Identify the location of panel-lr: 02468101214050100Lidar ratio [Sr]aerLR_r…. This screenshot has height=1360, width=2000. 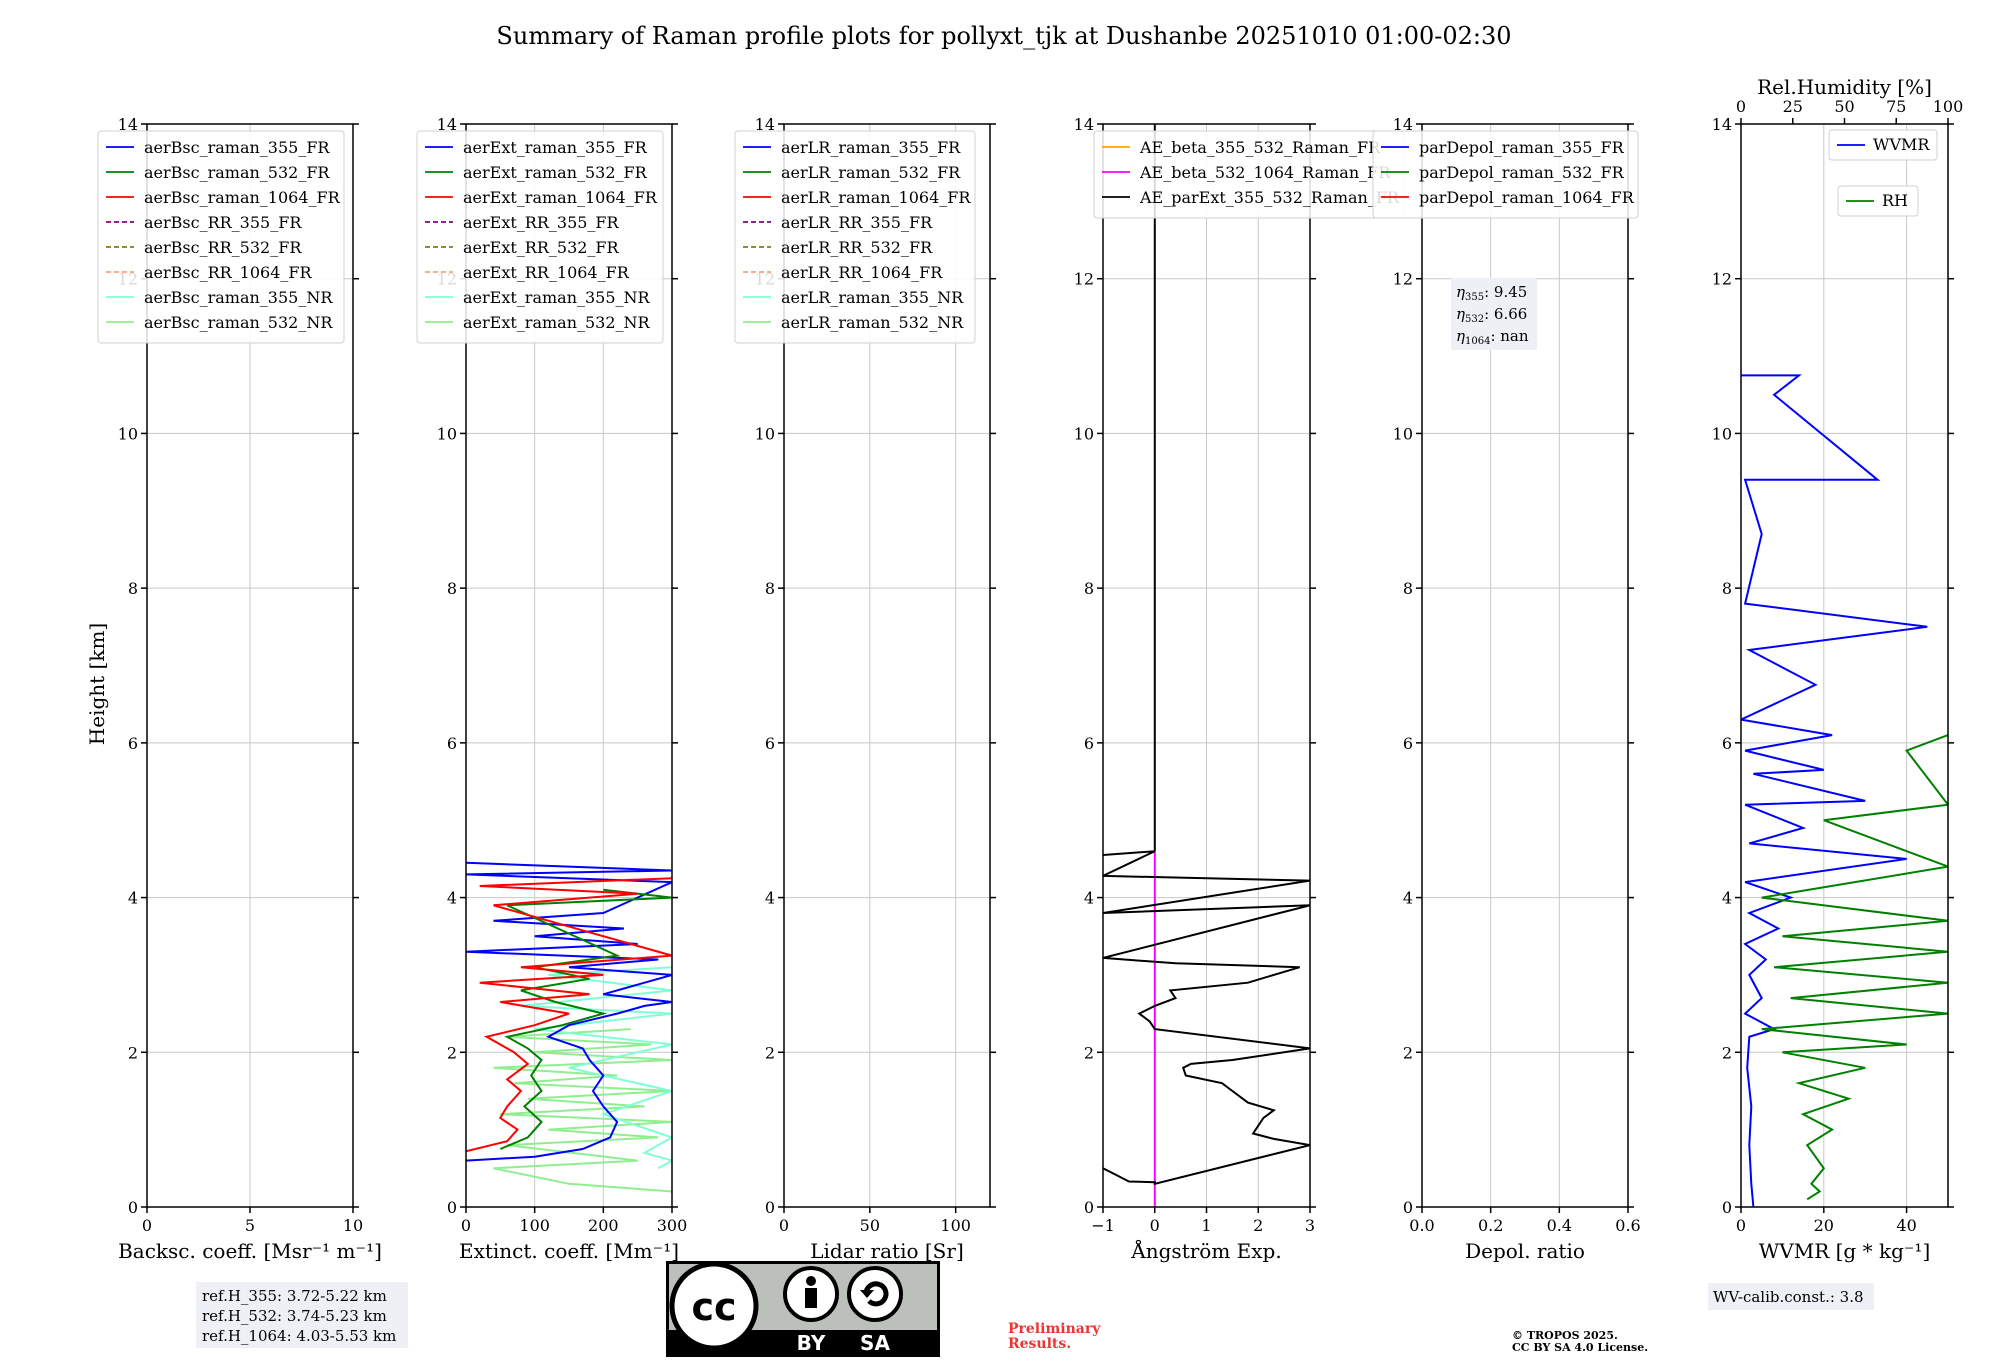
(865, 689).